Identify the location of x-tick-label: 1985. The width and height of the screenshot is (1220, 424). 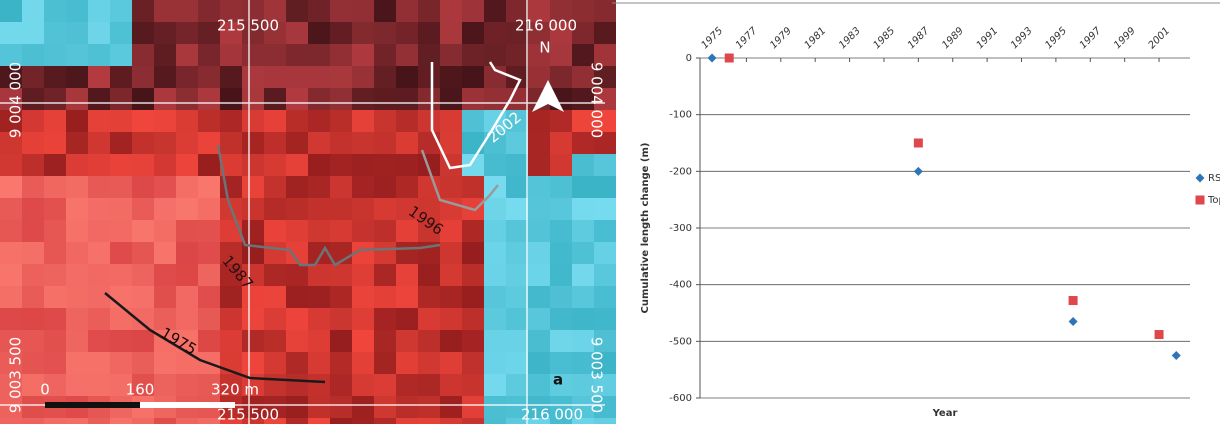
(884, 38).